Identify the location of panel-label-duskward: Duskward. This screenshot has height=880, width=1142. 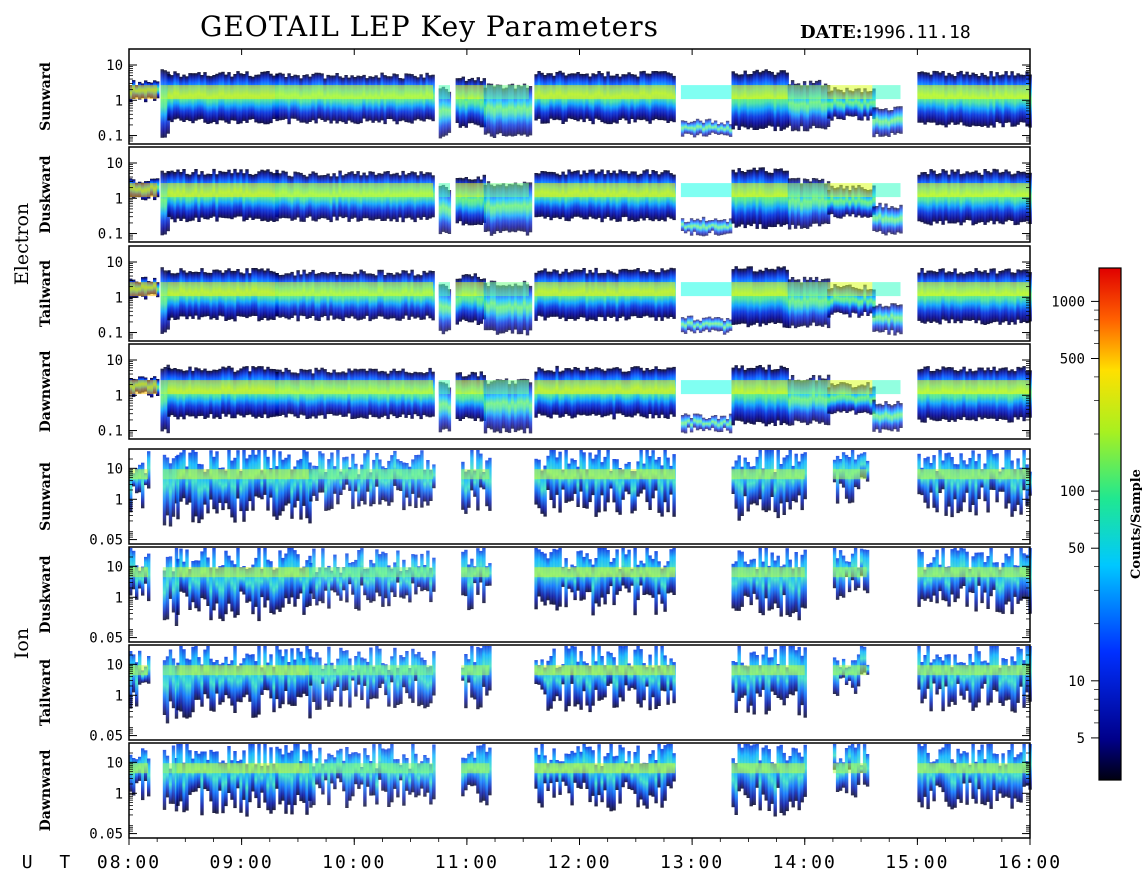
(46, 194).